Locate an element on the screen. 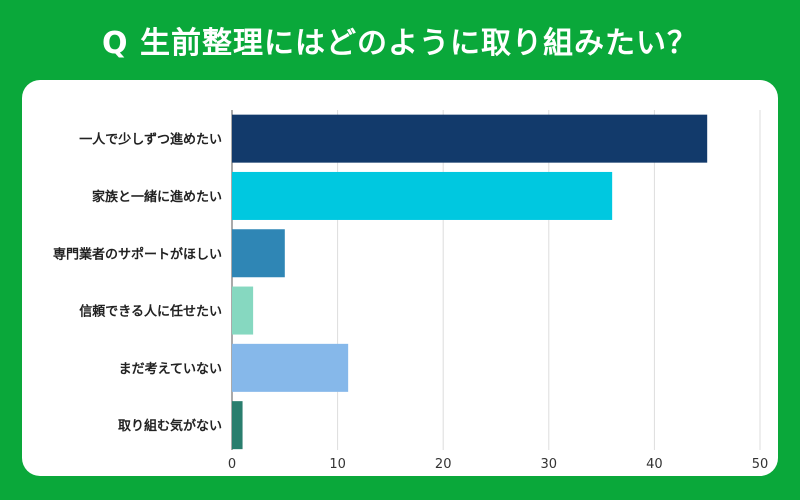  category-label: 取り組む気がない is located at coordinates (170, 426).